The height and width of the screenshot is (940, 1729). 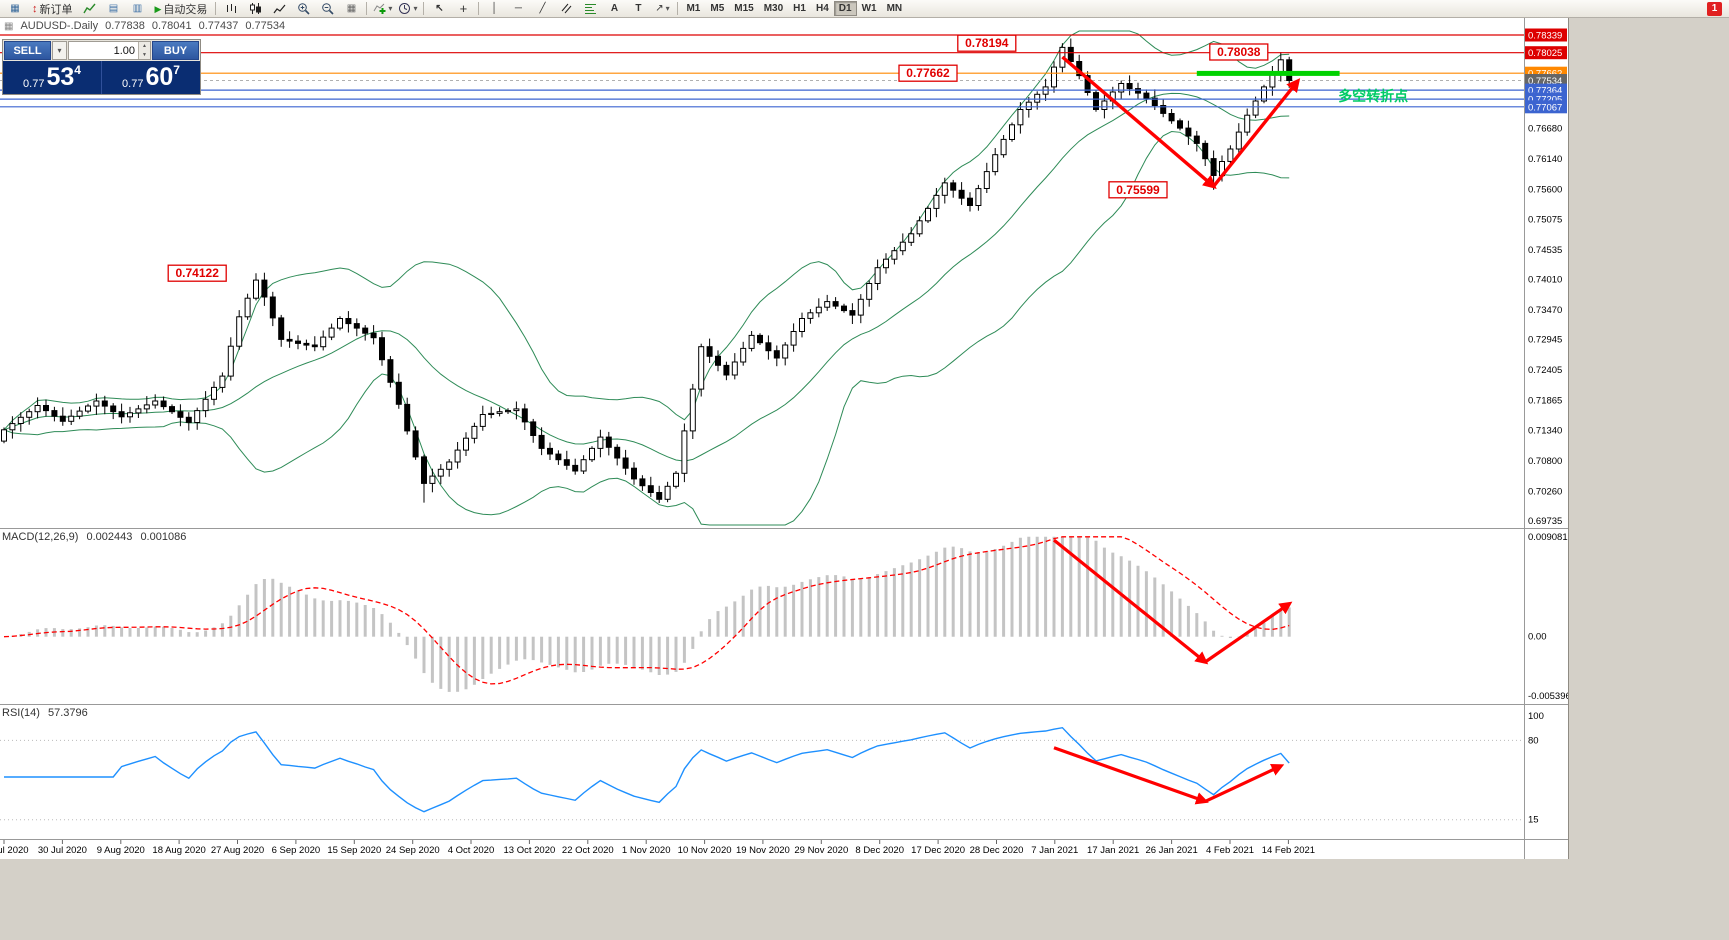 I want to click on svg-text: 6 Sep 2020, so click(x=296, y=850).